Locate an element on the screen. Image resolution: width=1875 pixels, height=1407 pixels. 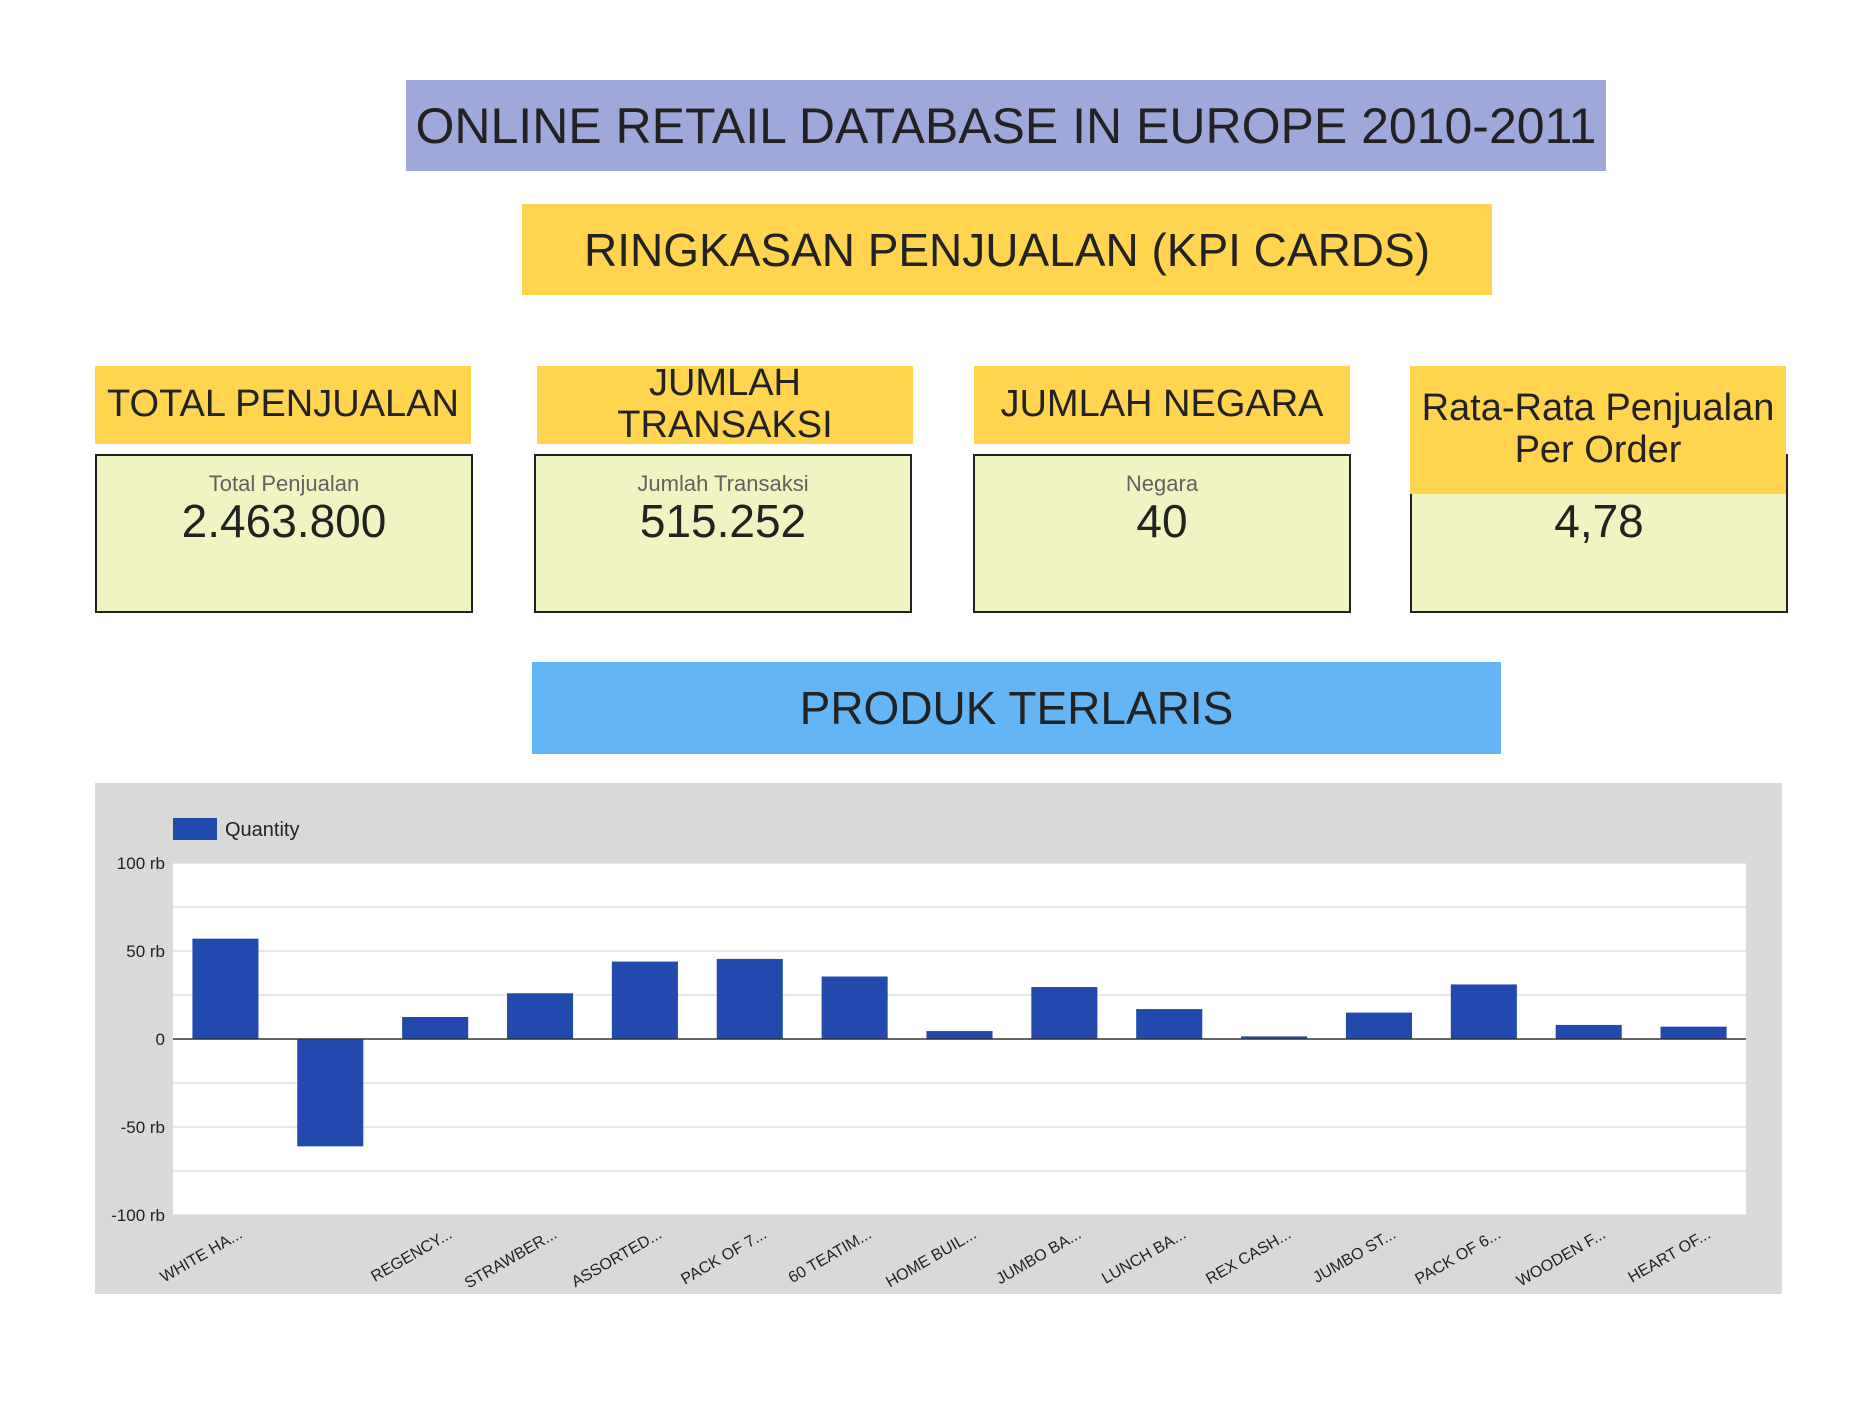
chart-section-title: PRODUK TERLARIS is located at coordinates (1016, 708).